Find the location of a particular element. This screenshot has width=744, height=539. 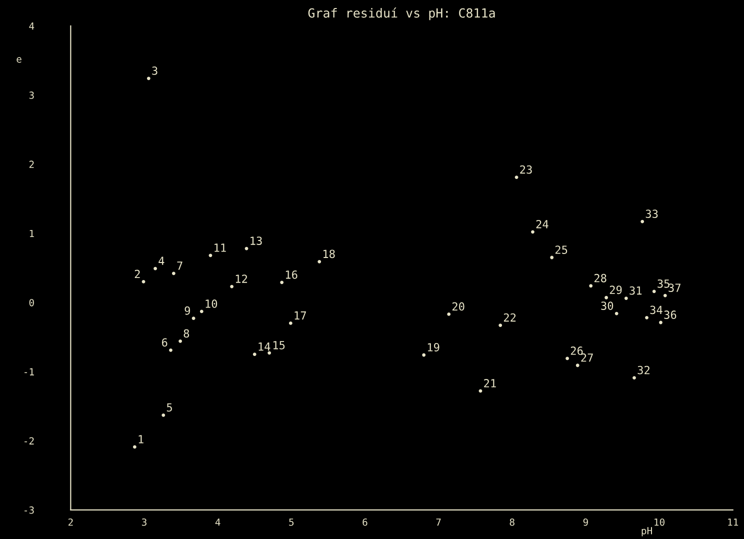

annotation: 6 is located at coordinates (165, 342).